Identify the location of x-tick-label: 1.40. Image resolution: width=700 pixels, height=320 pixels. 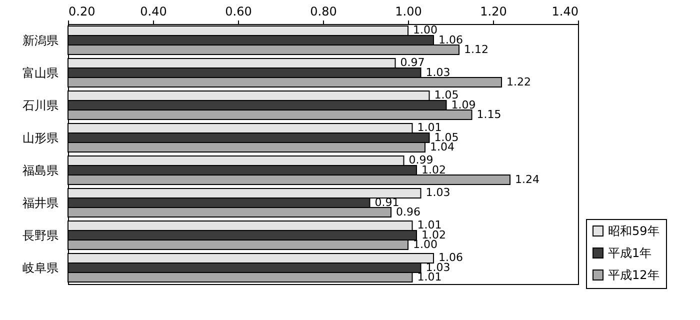
(565, 11).